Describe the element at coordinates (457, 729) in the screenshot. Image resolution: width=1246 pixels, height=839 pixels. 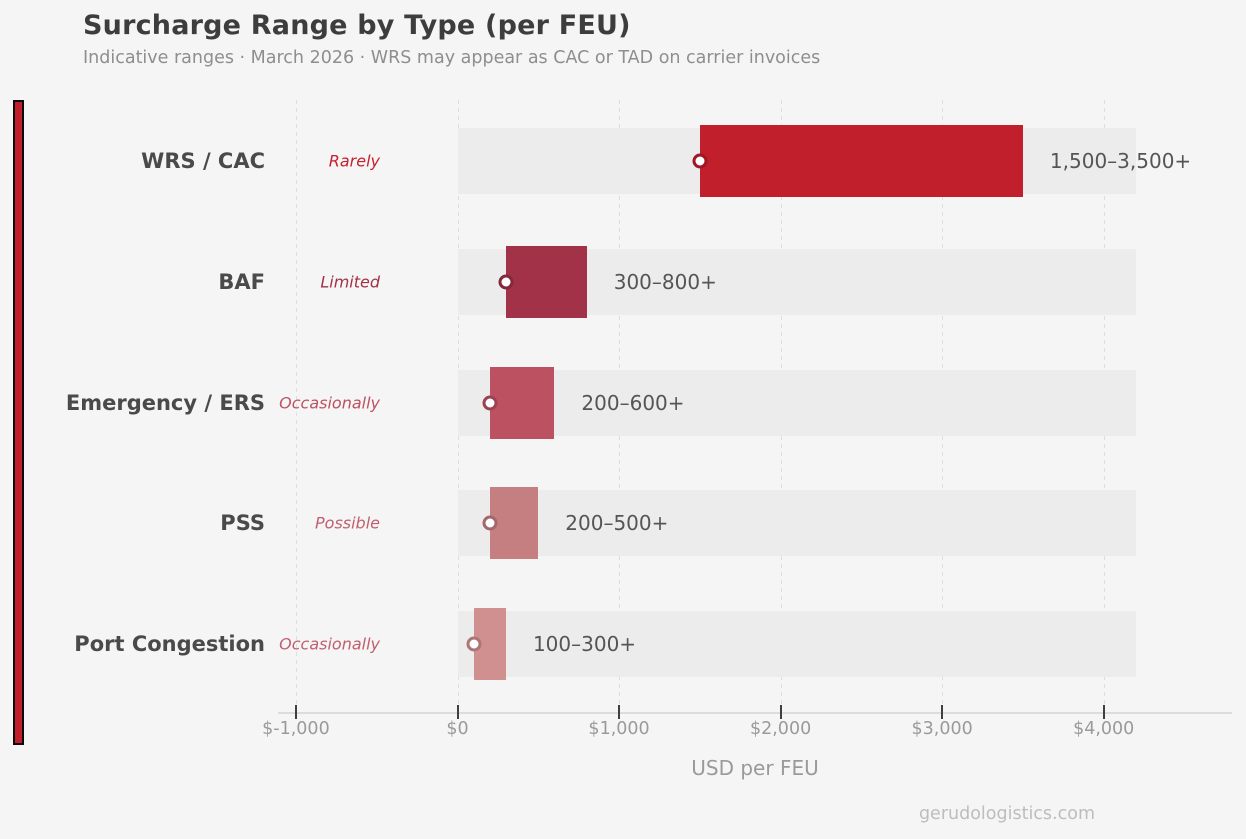
I see `x-axis-tick-label: $0` at that location.